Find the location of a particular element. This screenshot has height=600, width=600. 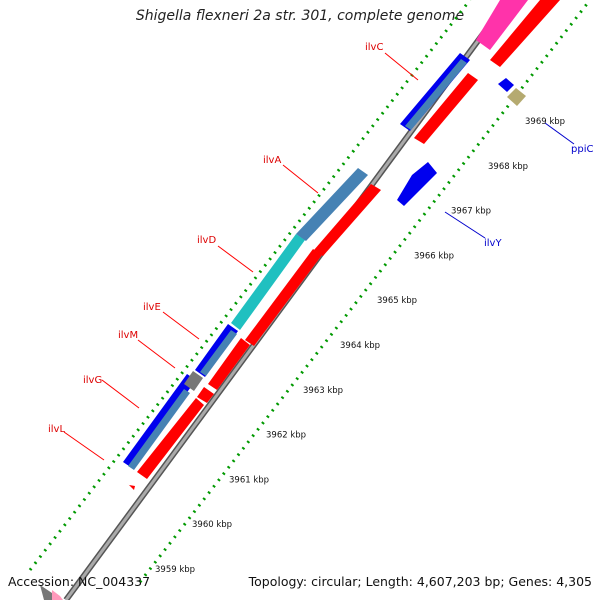

gene-label-ilvD: ilvD is located at coordinates (206, 240).